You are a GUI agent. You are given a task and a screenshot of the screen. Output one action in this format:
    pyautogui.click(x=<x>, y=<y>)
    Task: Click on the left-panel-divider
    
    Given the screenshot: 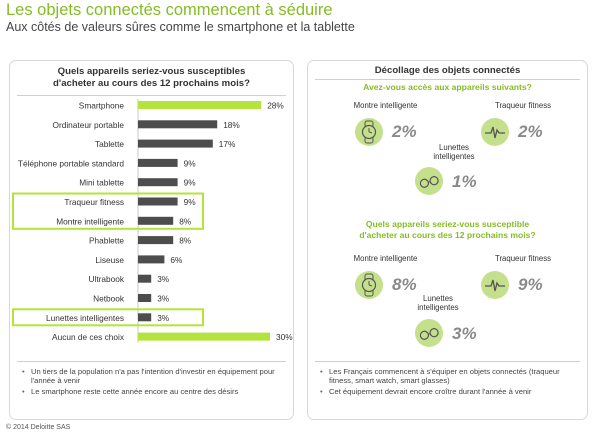 What is the action you would take?
    pyautogui.click(x=151, y=95)
    